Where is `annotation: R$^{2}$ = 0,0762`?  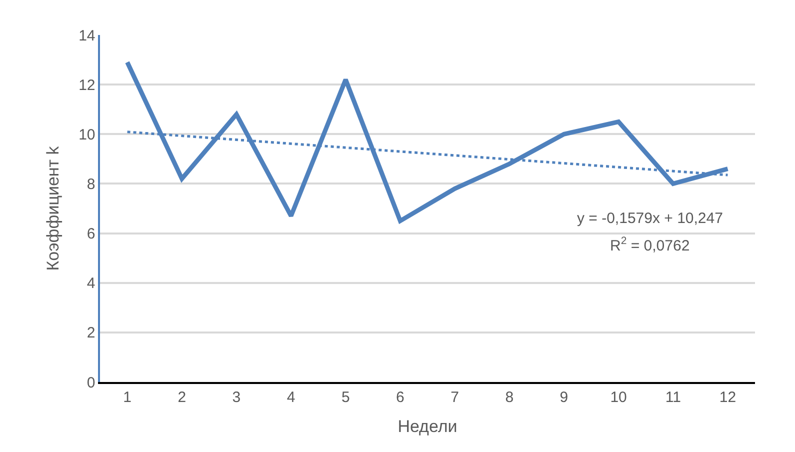
annotation: R$^{2}$ = 0,0762 is located at coordinates (650, 244).